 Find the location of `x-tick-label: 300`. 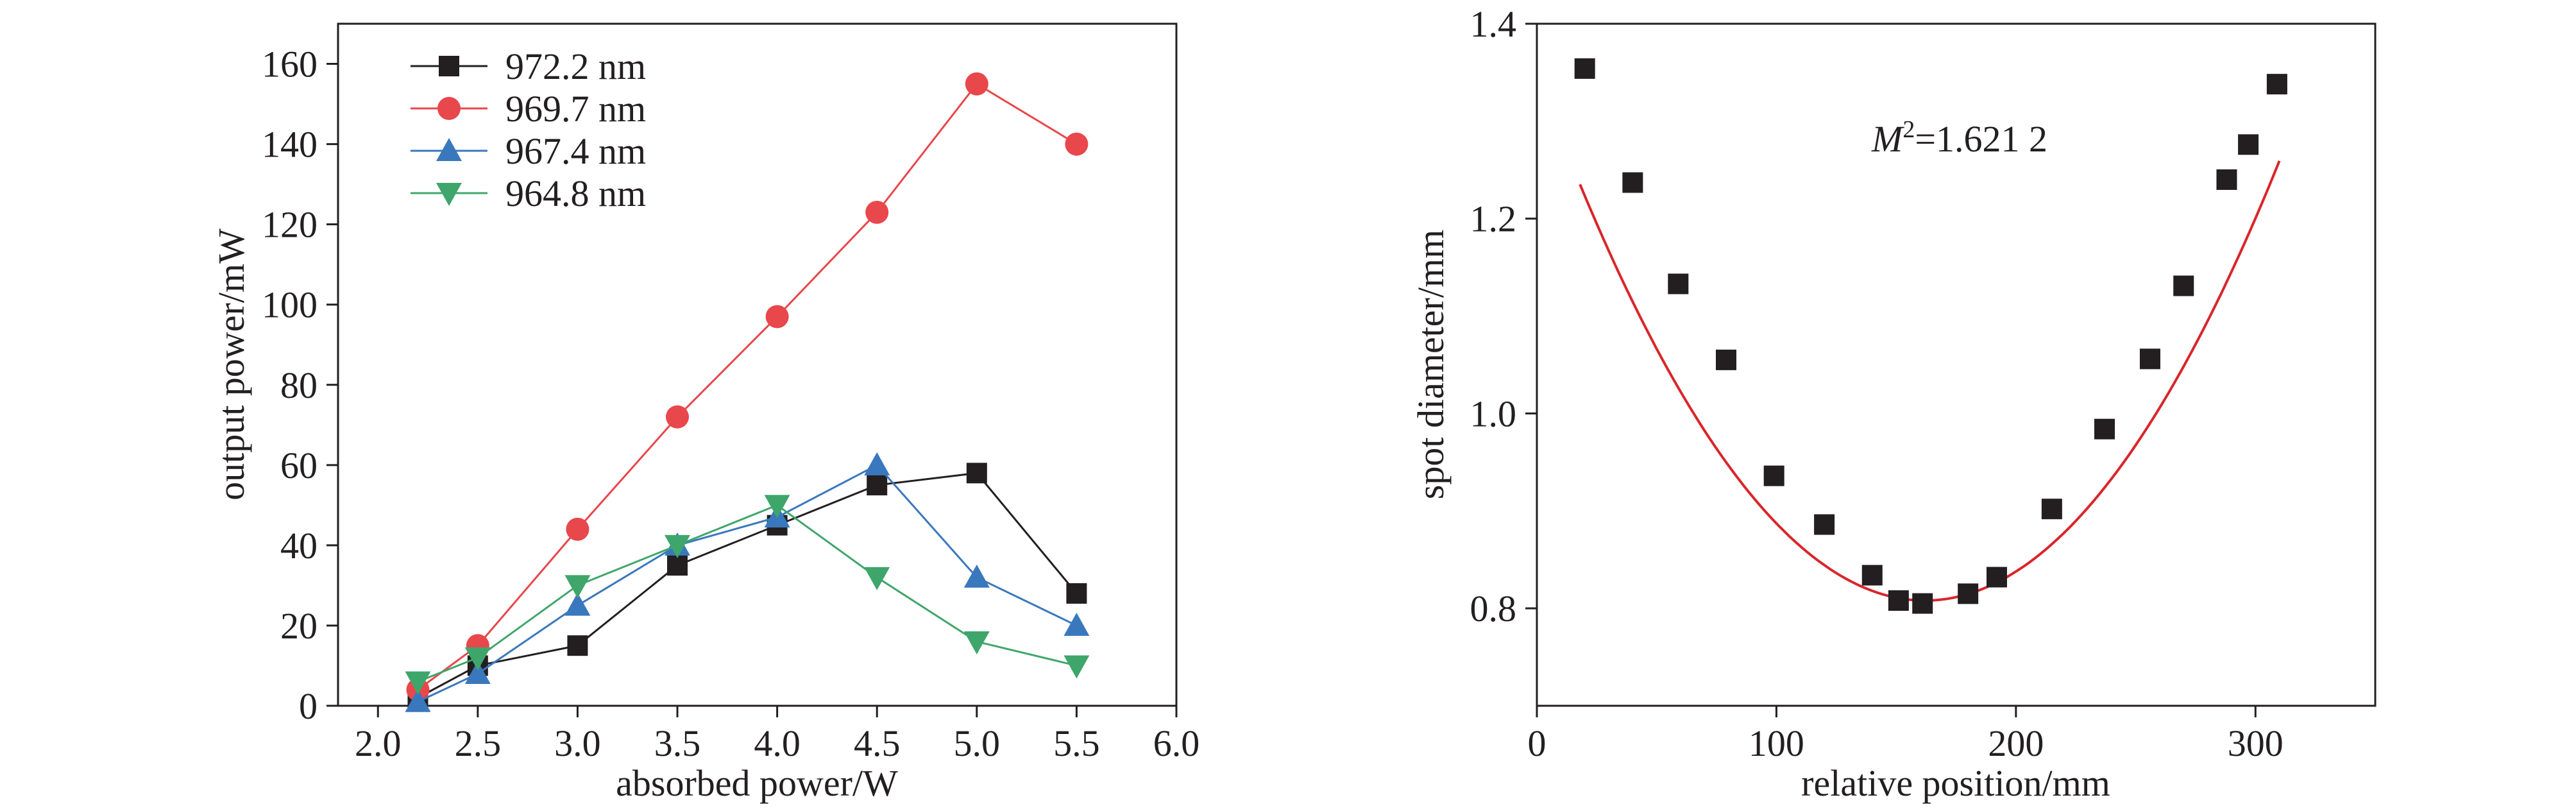

x-tick-label: 300 is located at coordinates (2256, 743).